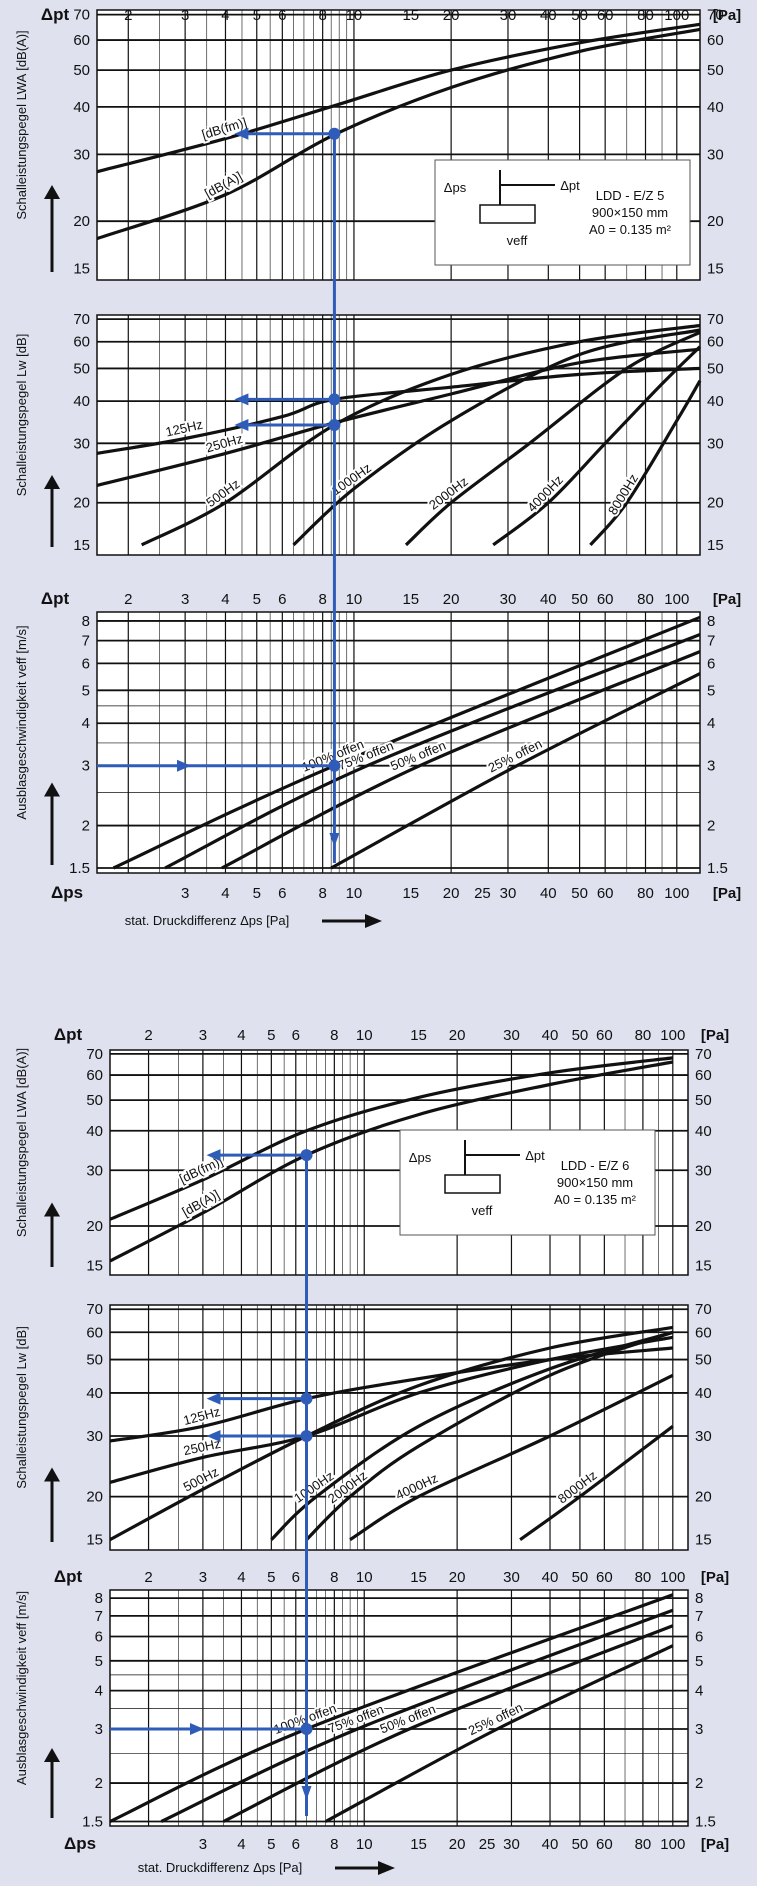 The width and height of the screenshot is (757, 1886). What do you see at coordinates (630, 212) in the screenshot?
I see `device-size: 900×150 mm` at bounding box center [630, 212].